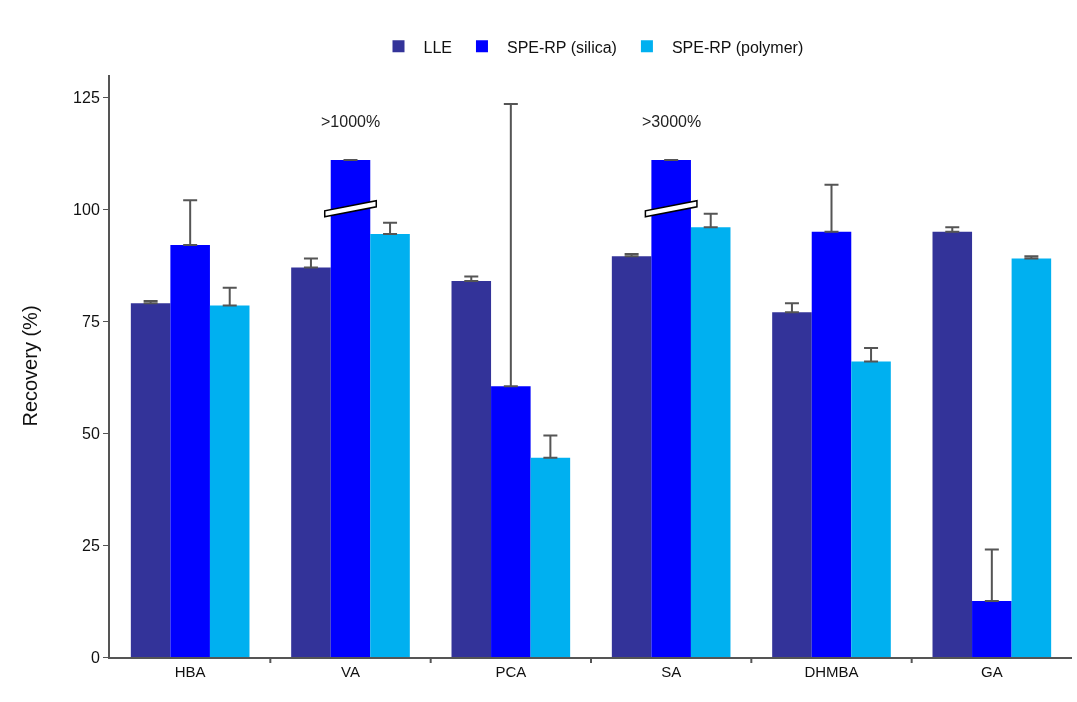 The width and height of the screenshot is (1077, 702). I want to click on legend-label: SPE-RP (polymer), so click(737, 47).